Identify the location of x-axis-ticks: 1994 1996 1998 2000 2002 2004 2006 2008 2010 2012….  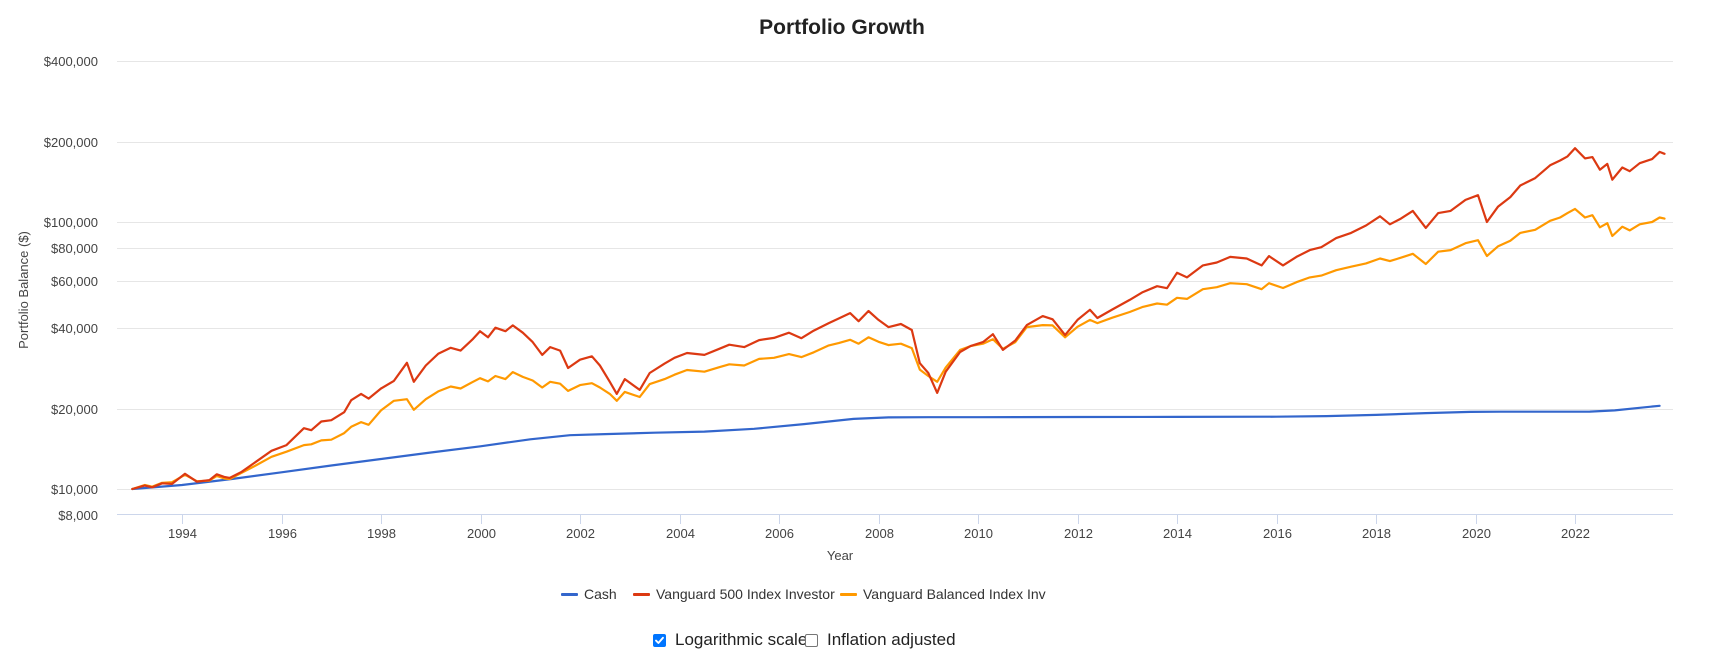
(879, 527).